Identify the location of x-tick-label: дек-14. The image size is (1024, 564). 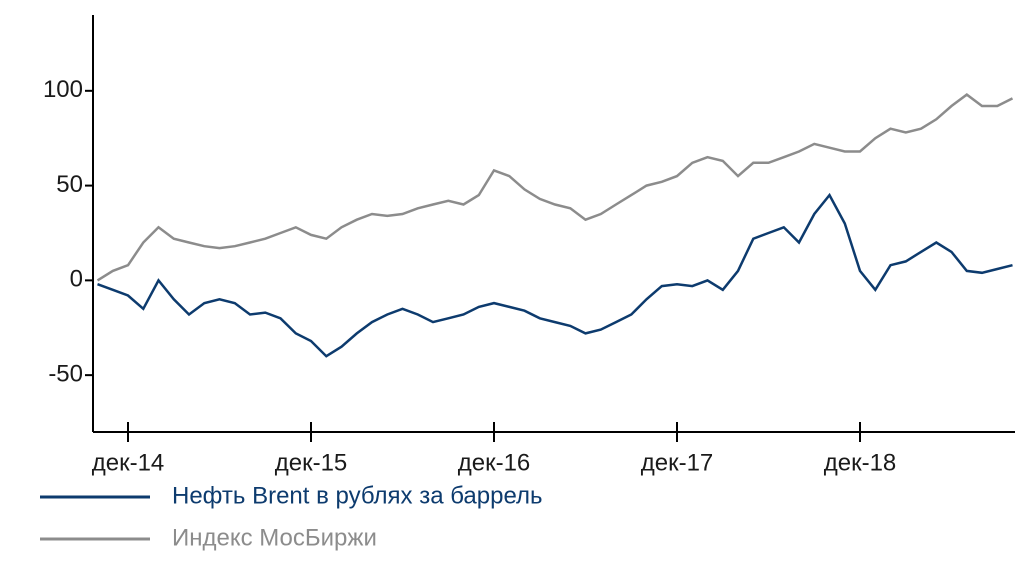
(128, 462).